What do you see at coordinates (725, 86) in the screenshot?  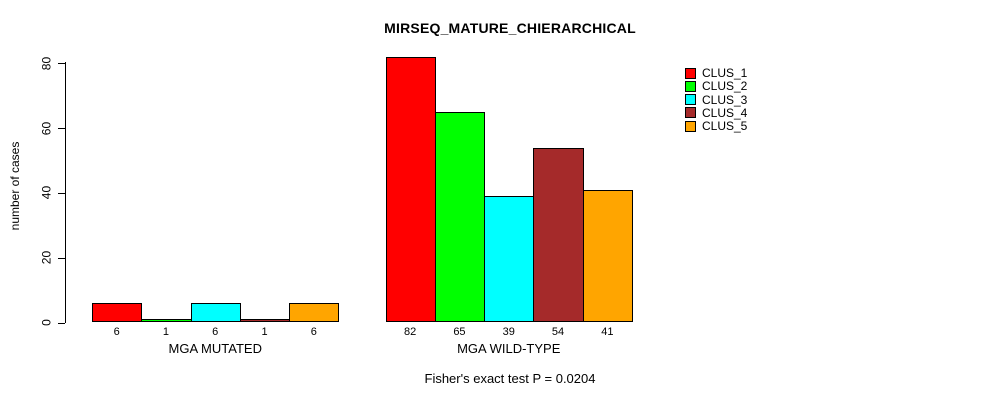 I see `legend-label: CLUS_2` at bounding box center [725, 86].